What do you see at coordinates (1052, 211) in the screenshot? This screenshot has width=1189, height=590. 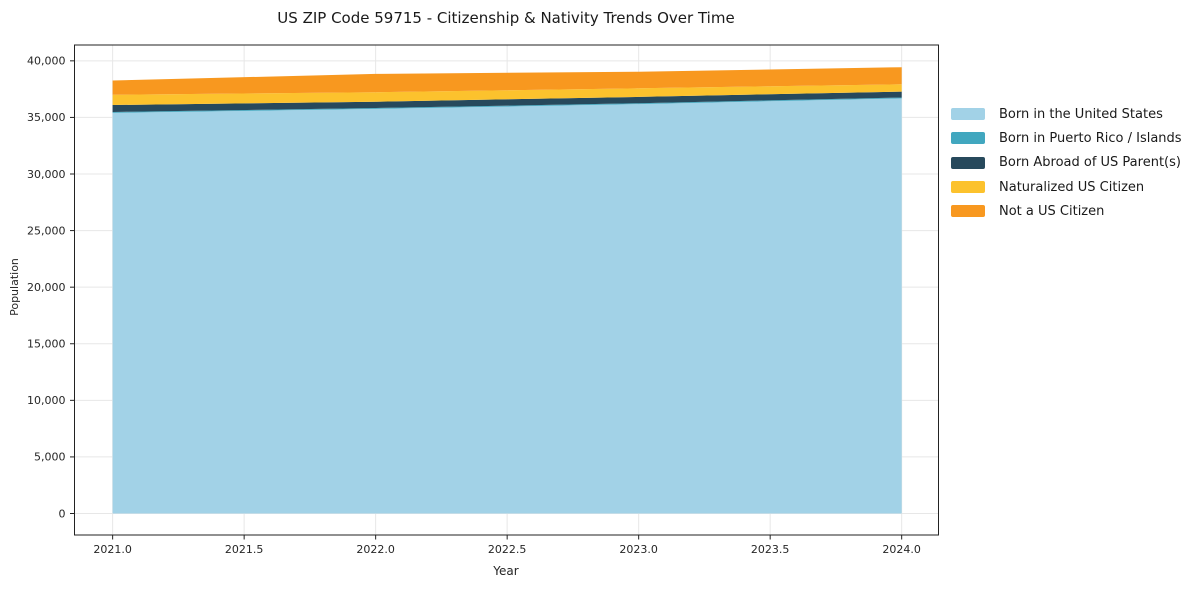 I see `legend-label: Not a US Citizen` at bounding box center [1052, 211].